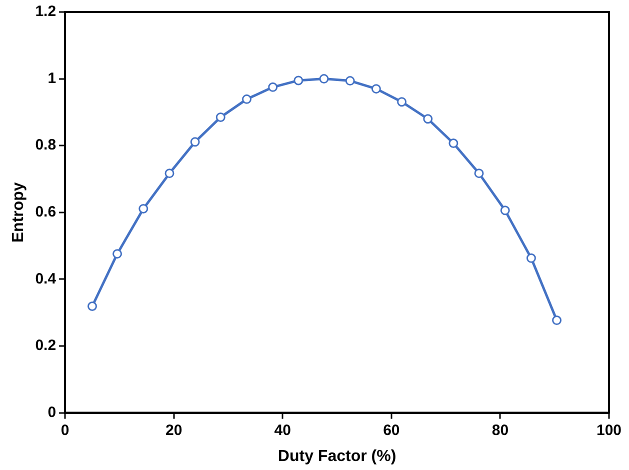 Image resolution: width=629 pixels, height=470 pixels. I want to click on x-tick-label: 80, so click(500, 430).